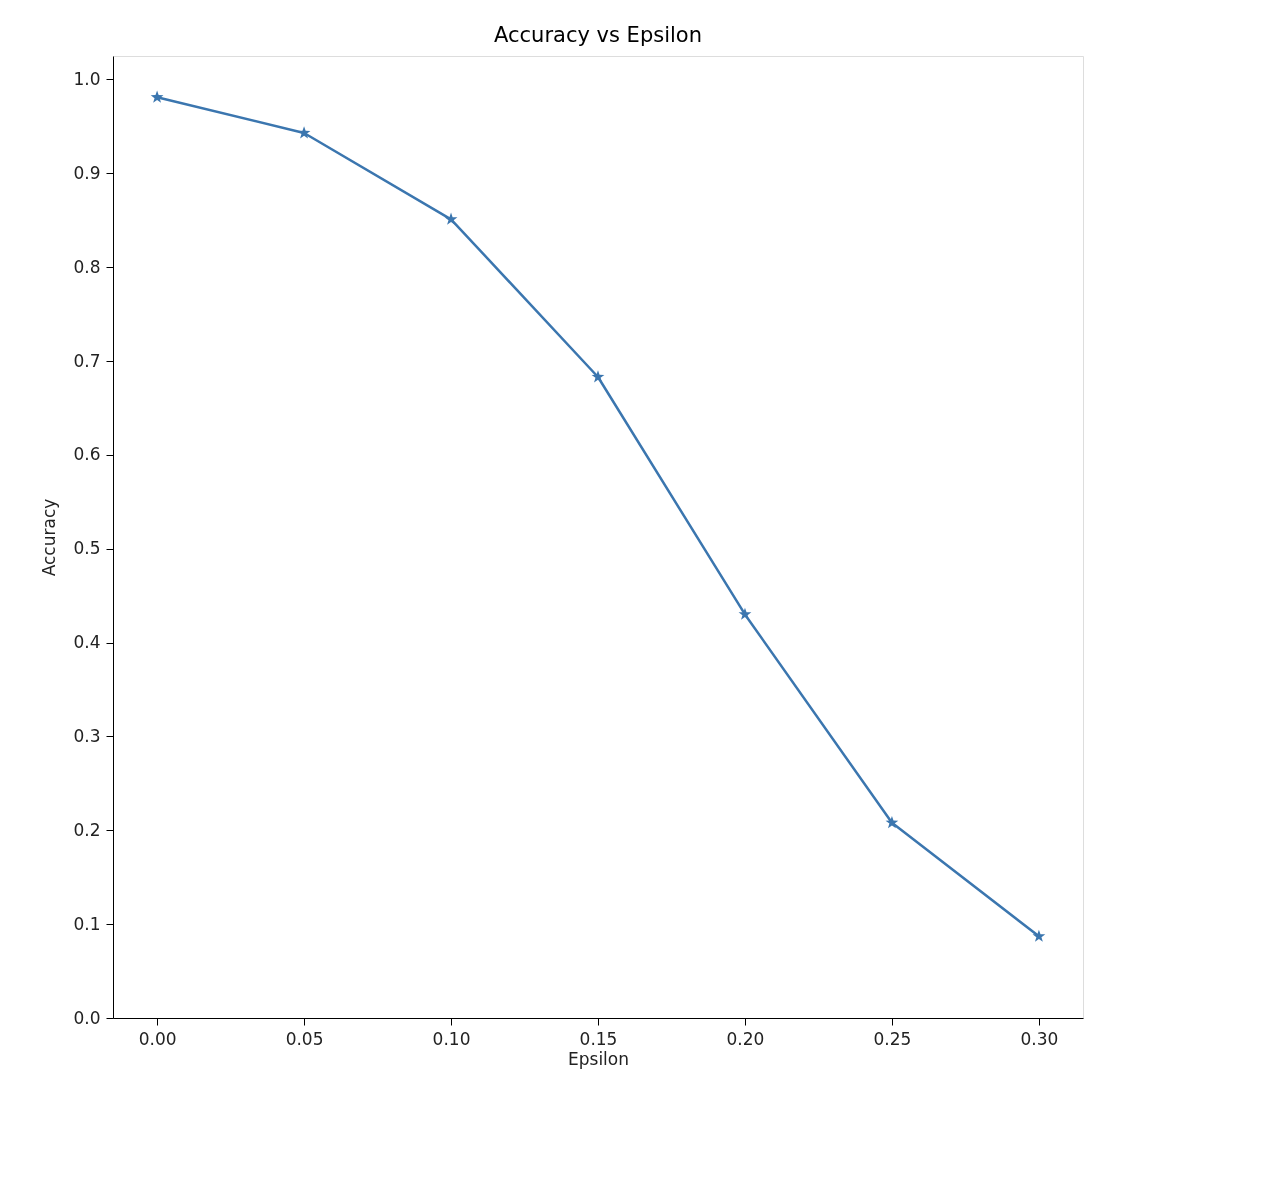  Describe the element at coordinates (304, 1038) in the screenshot. I see `x-tick-label: 0.05` at that location.